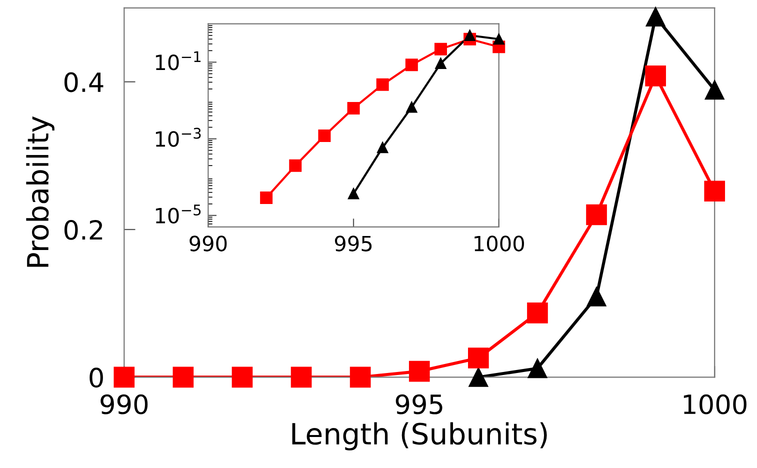 The height and width of the screenshot is (468, 757). I want to click on y-tick-label: 0.4, so click(84, 82).